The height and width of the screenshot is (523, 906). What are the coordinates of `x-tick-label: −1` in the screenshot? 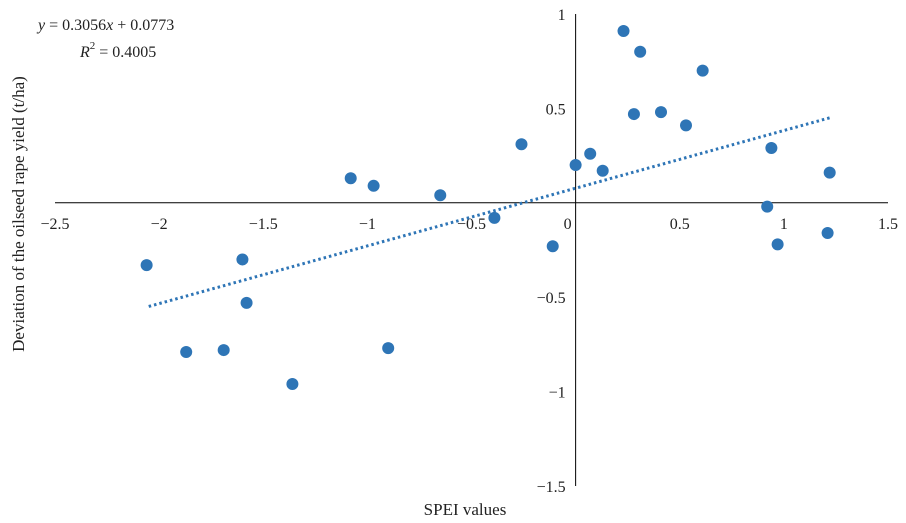 It's located at (367, 224).